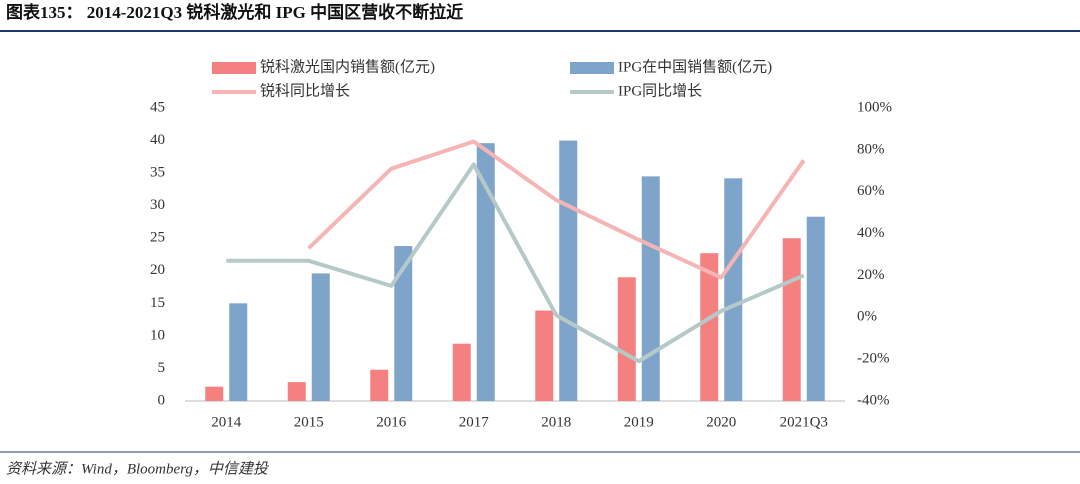 This screenshot has width=1080, height=484. What do you see at coordinates (639, 422) in the screenshot?
I see `x-tick-label: 2019` at bounding box center [639, 422].